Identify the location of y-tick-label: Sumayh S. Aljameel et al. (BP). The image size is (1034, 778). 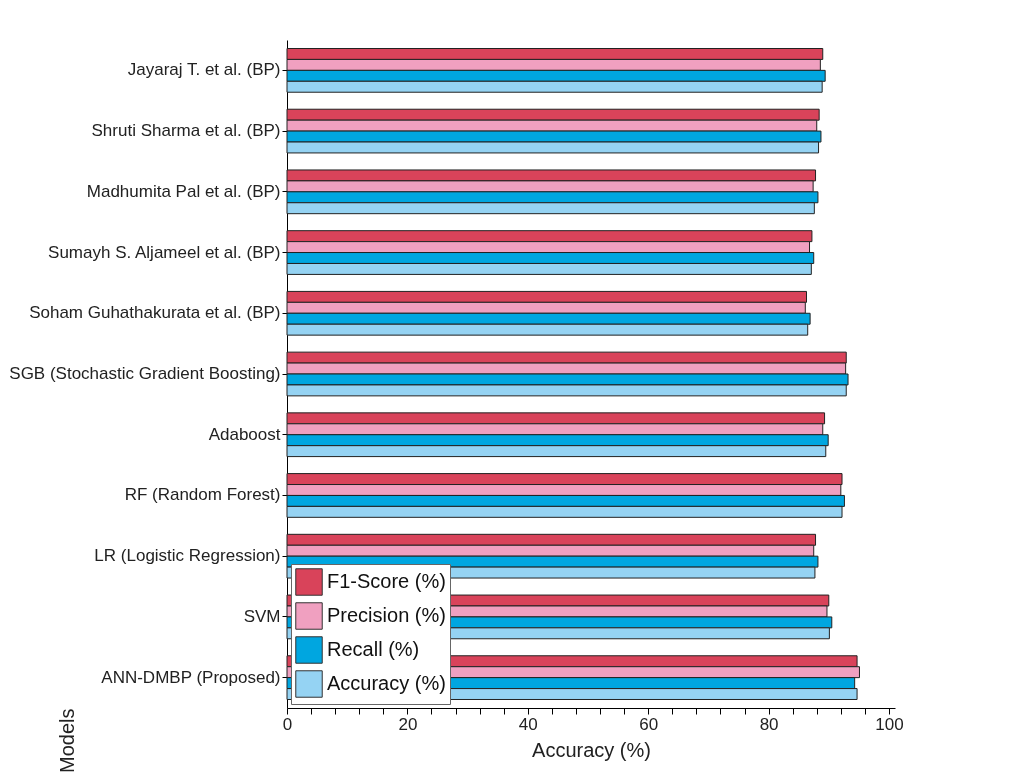
(164, 252).